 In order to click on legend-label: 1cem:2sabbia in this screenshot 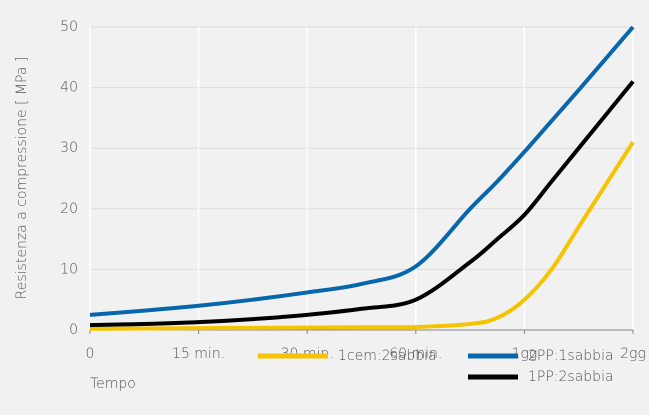, I will do `click(387, 356)`.